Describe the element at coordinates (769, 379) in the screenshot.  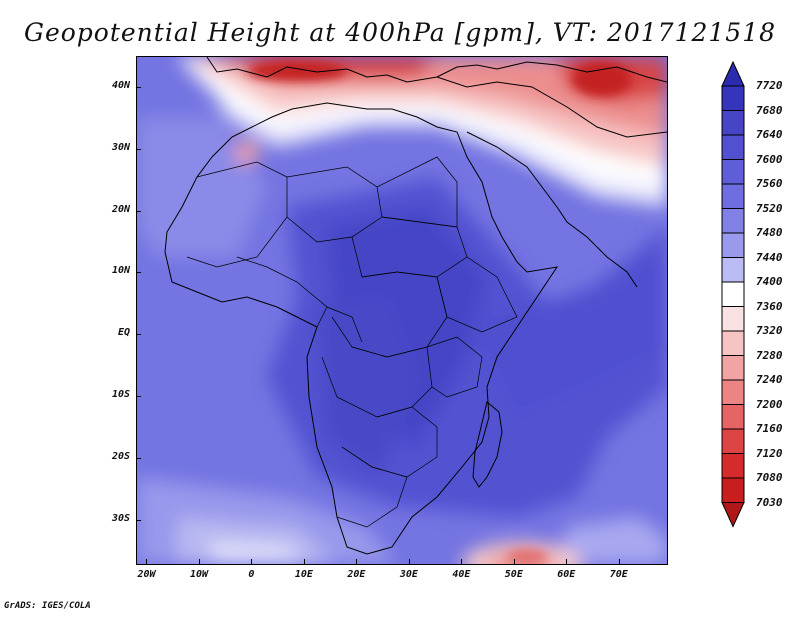
I see `colorbar-label: 7240` at that location.